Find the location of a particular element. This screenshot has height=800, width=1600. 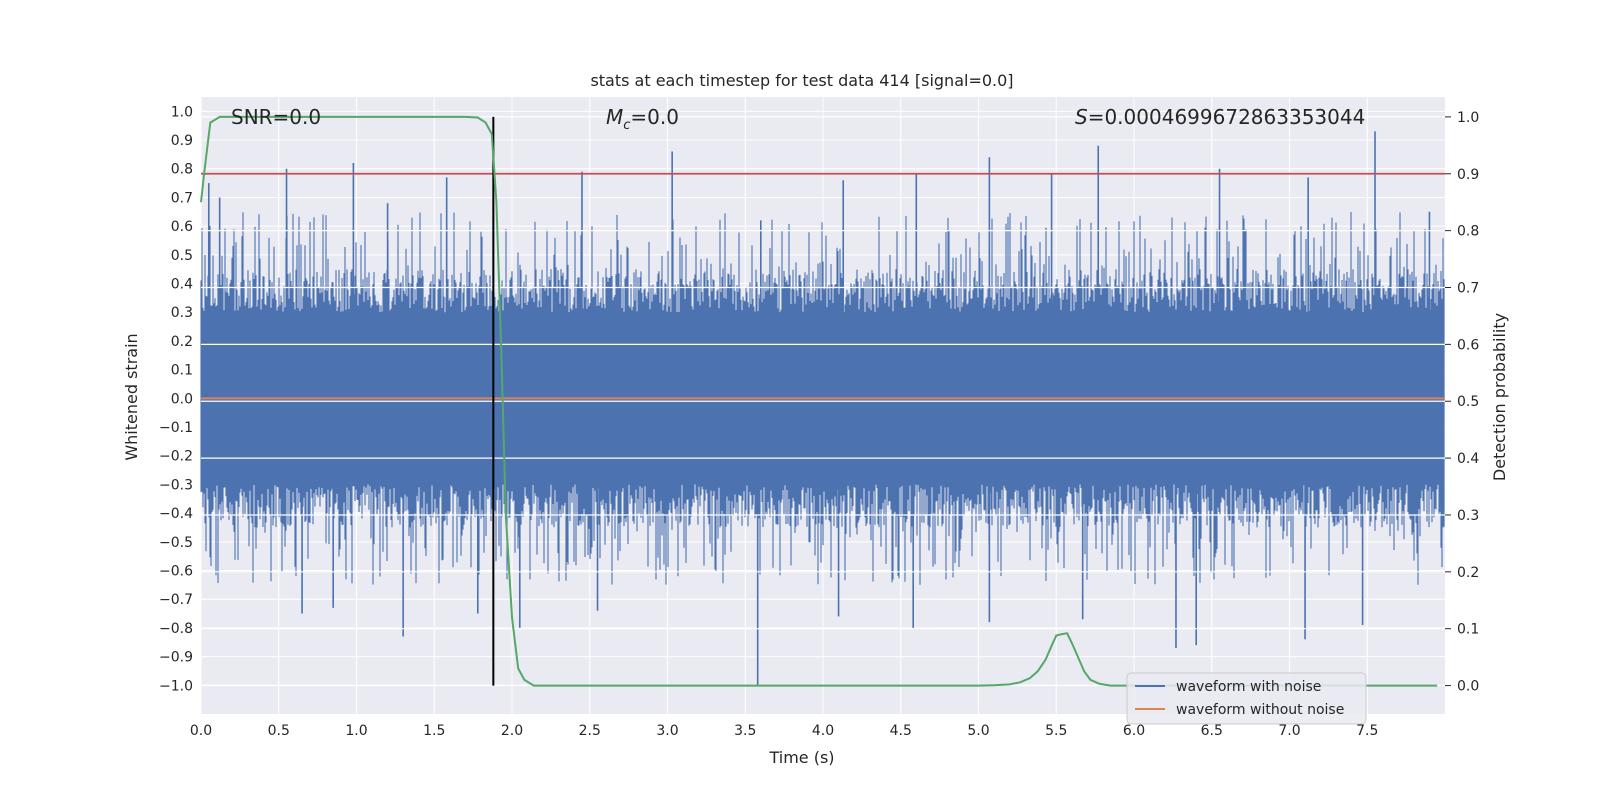

y-tick-label: 0.1 is located at coordinates (182, 371).